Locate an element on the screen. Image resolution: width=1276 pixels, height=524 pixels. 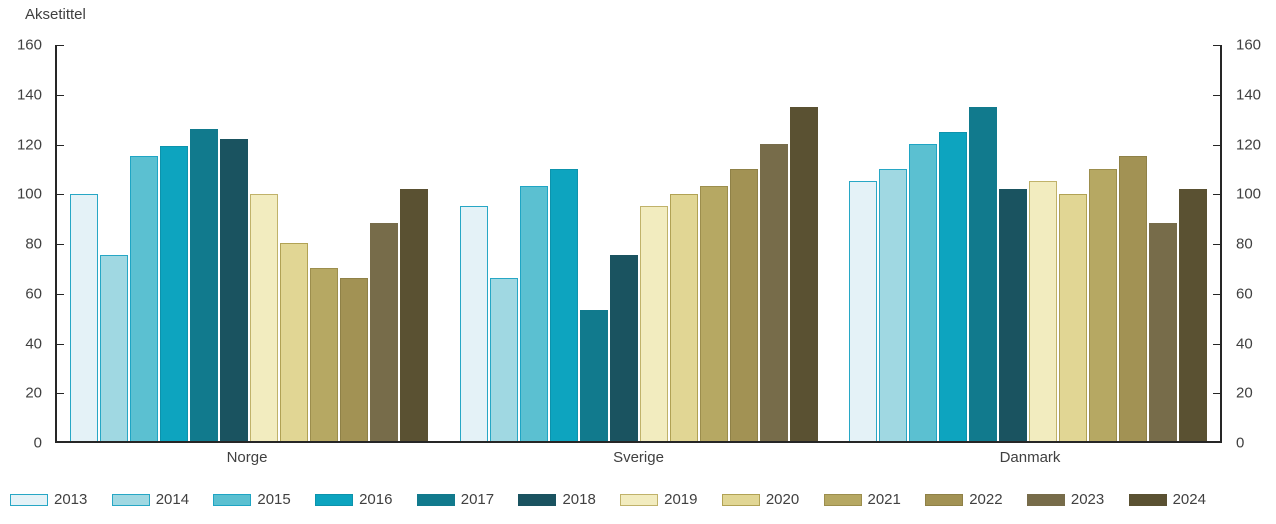
y-axis-label-right-120: 120 is located at coordinates (1249, 144).